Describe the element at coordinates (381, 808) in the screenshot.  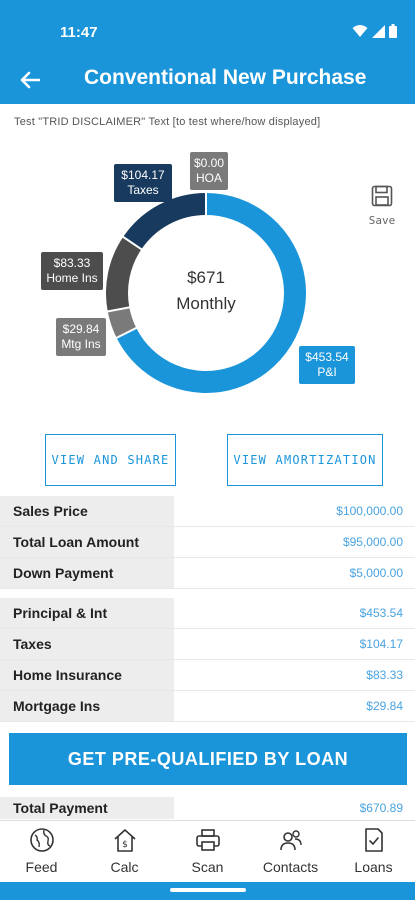
I see `total-value: $670.89` at that location.